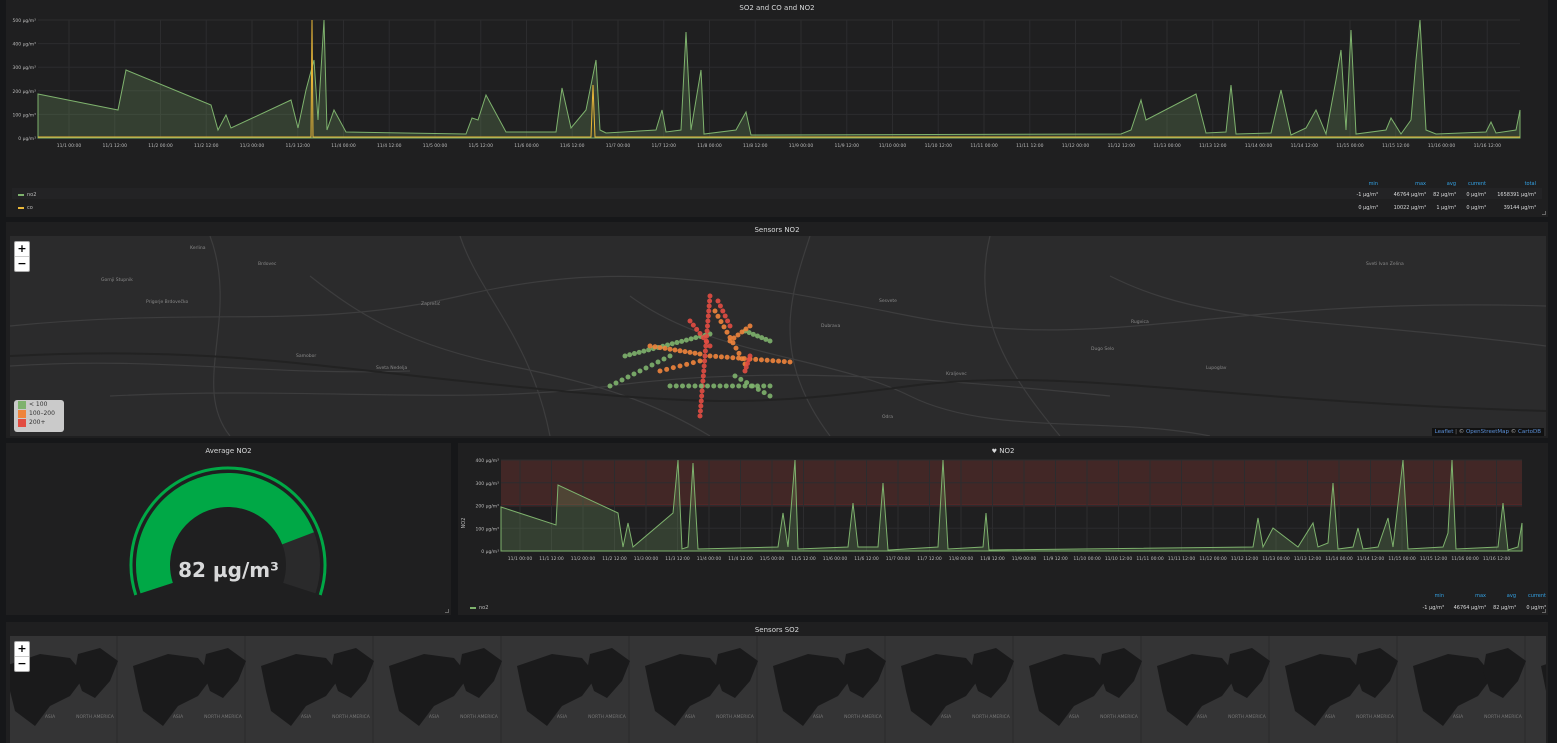 Image resolution: width=1557 pixels, height=743 pixels. What do you see at coordinates (69, 146) in the screenshot?
I see `x-tick-label: 11/1 00:00` at bounding box center [69, 146].